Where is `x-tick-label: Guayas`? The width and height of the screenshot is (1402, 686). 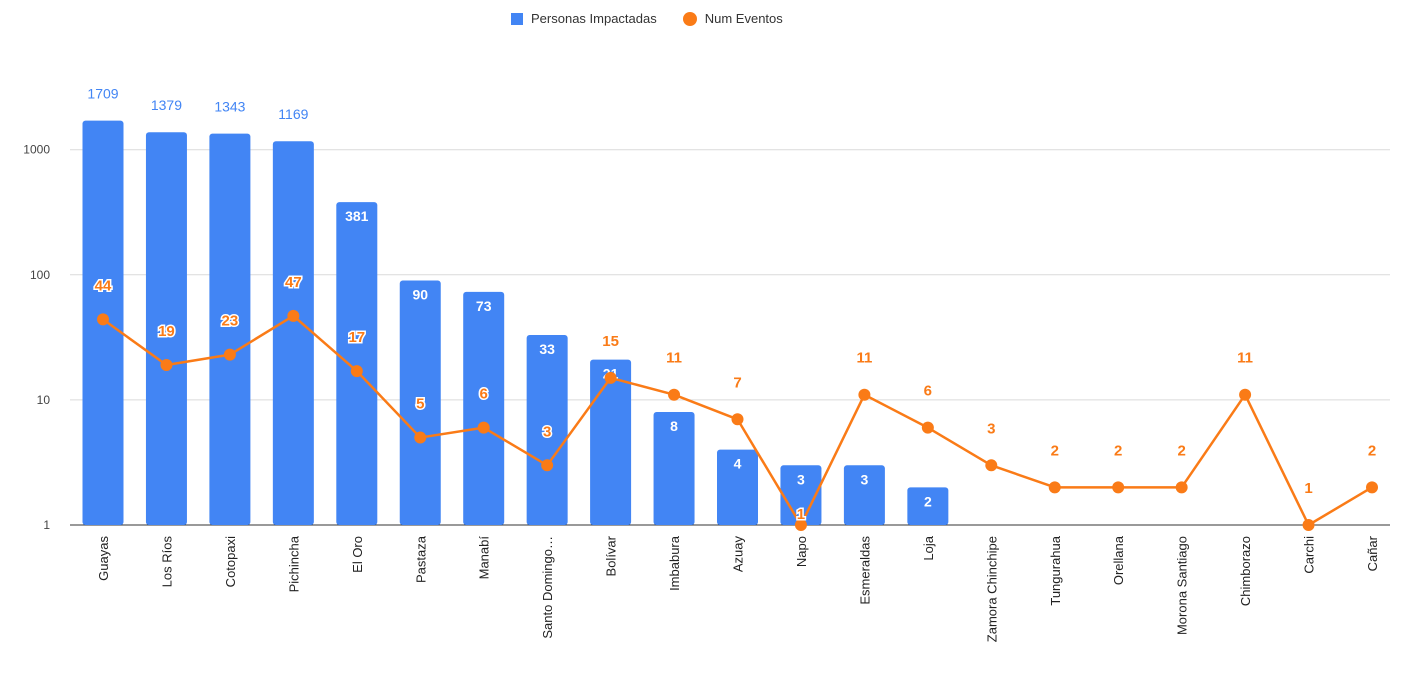
x-tick-label: Guayas is located at coordinates (103, 558).